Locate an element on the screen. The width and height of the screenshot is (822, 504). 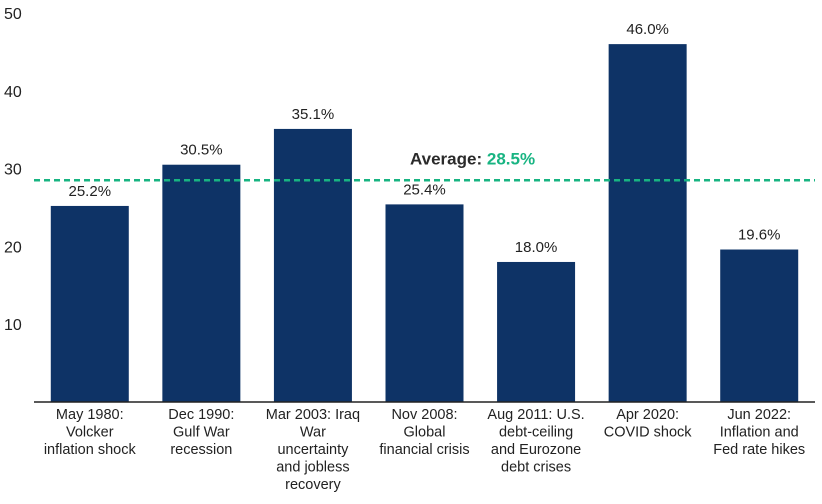
bar-value-label: 18.0% is located at coordinates (536, 247).